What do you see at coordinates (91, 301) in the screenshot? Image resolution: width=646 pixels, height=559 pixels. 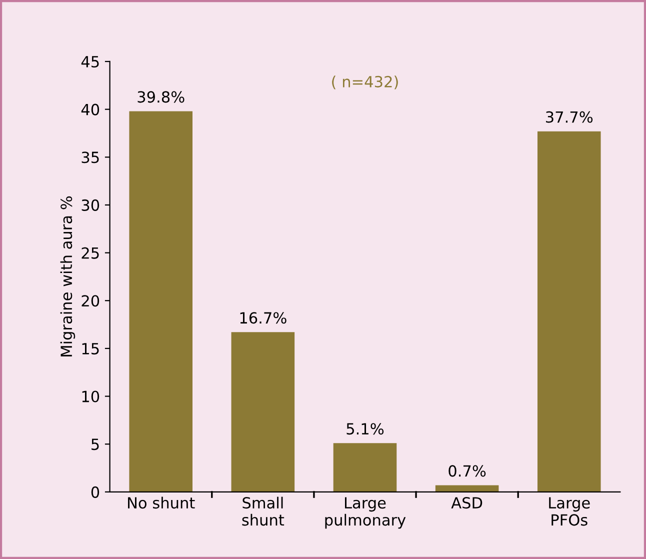 I see `y-tick-label: 20` at bounding box center [91, 301].